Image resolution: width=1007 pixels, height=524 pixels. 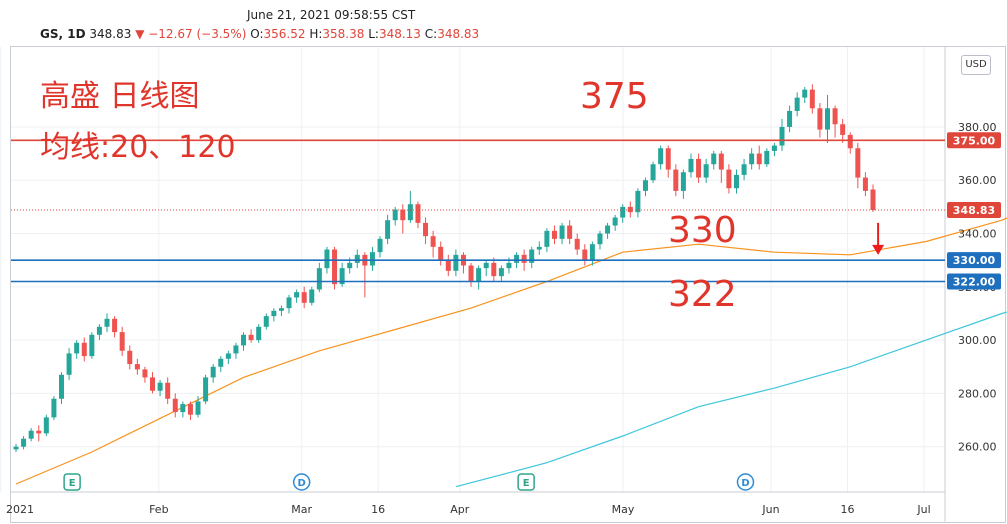 I want to click on x-tick-label: May, so click(x=623, y=509).